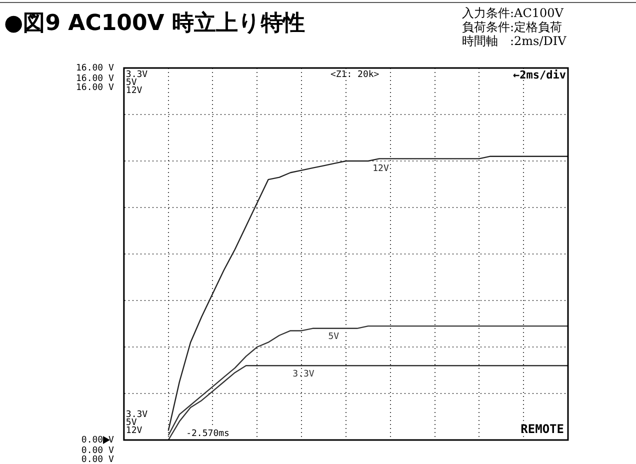  I want to click on text: 16.00 V 16.00 V, so click(95, 83).